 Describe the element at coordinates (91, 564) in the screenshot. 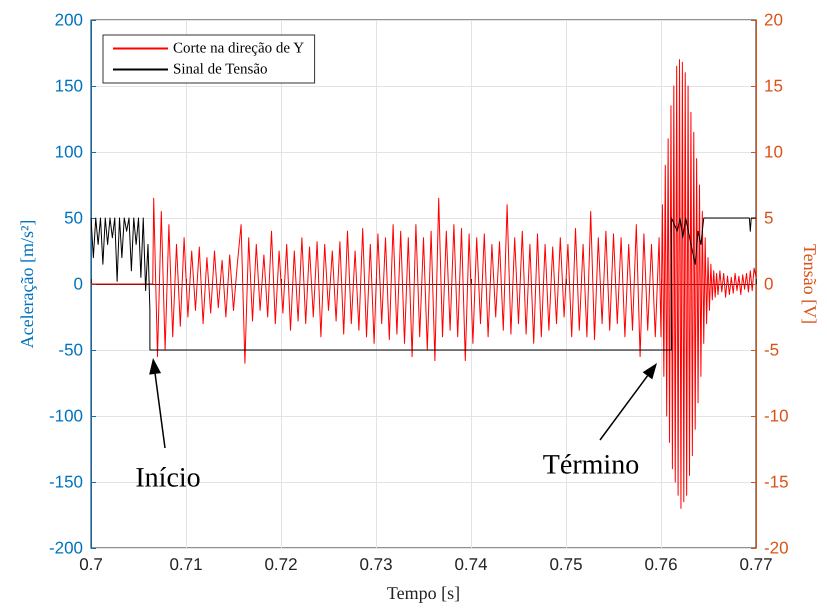

I see `x-tick-label: 0.7` at that location.